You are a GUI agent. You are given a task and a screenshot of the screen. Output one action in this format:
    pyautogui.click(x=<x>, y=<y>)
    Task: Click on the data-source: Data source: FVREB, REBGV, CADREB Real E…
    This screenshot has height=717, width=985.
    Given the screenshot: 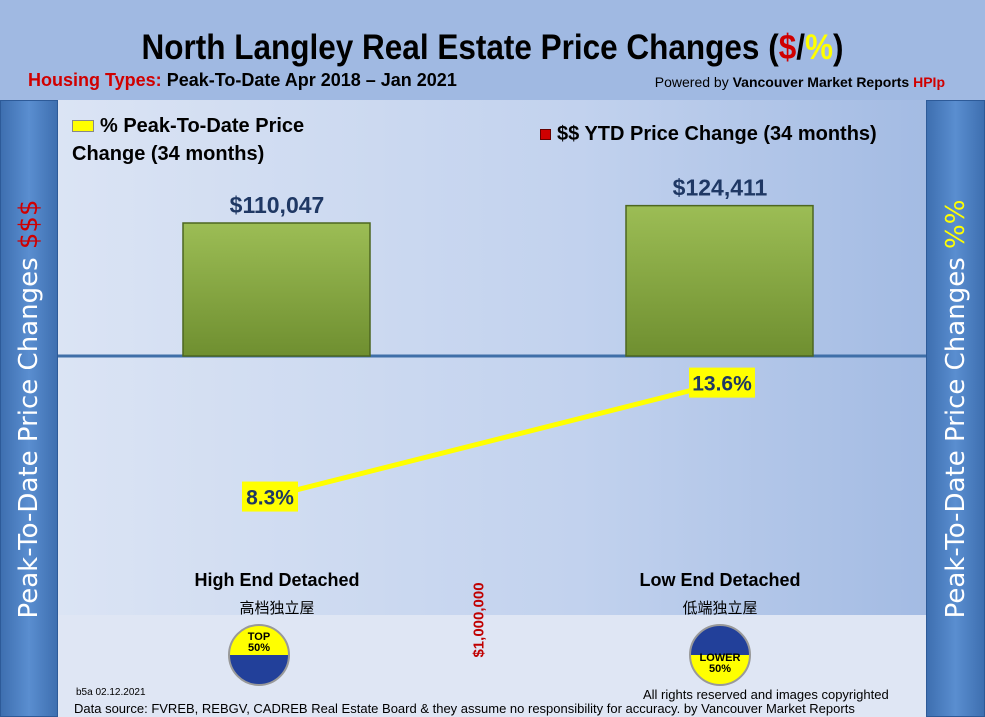 What is the action you would take?
    pyautogui.click(x=464, y=708)
    